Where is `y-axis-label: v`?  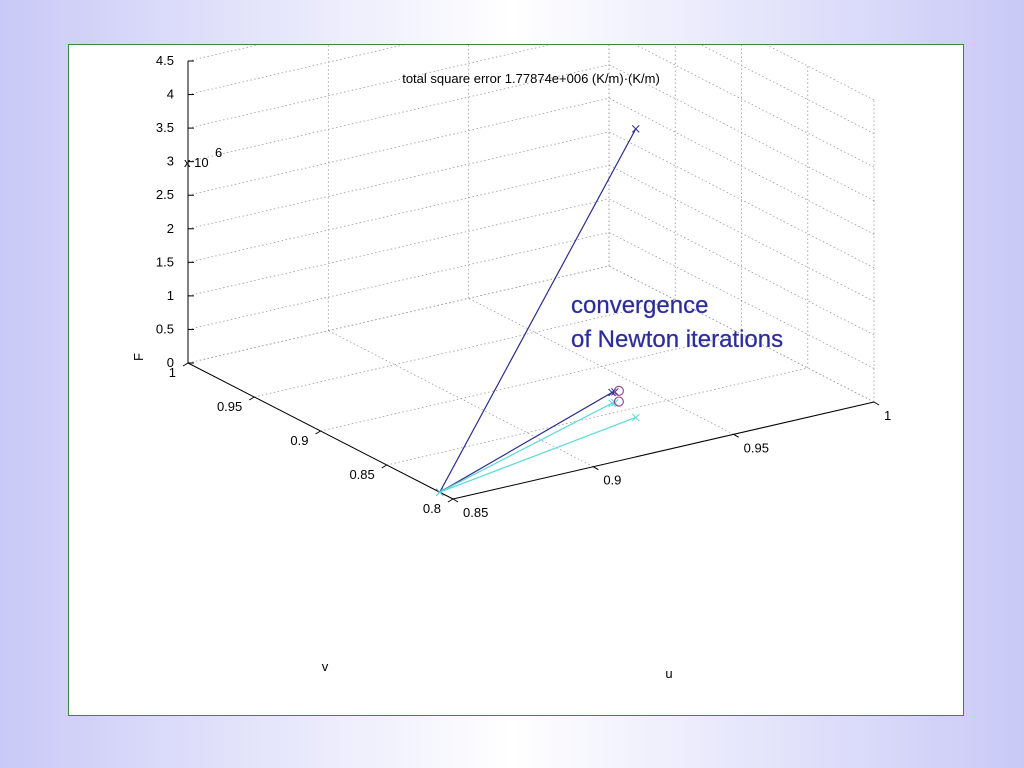 y-axis-label: v is located at coordinates (325, 666).